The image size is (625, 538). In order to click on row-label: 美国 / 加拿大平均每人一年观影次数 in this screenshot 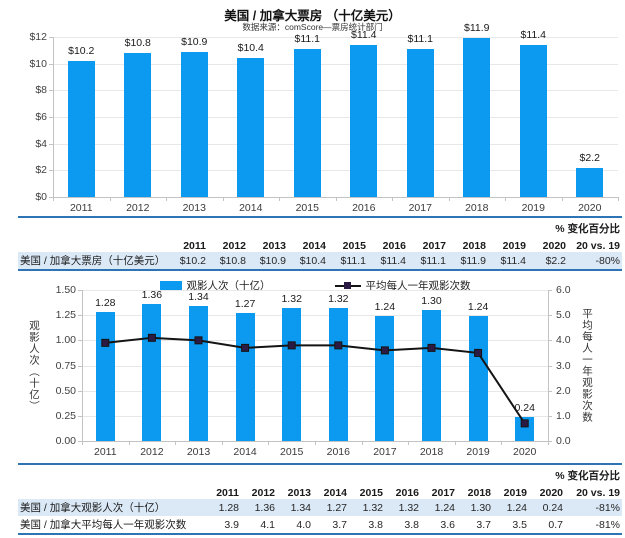, I will do `click(103, 525)`.